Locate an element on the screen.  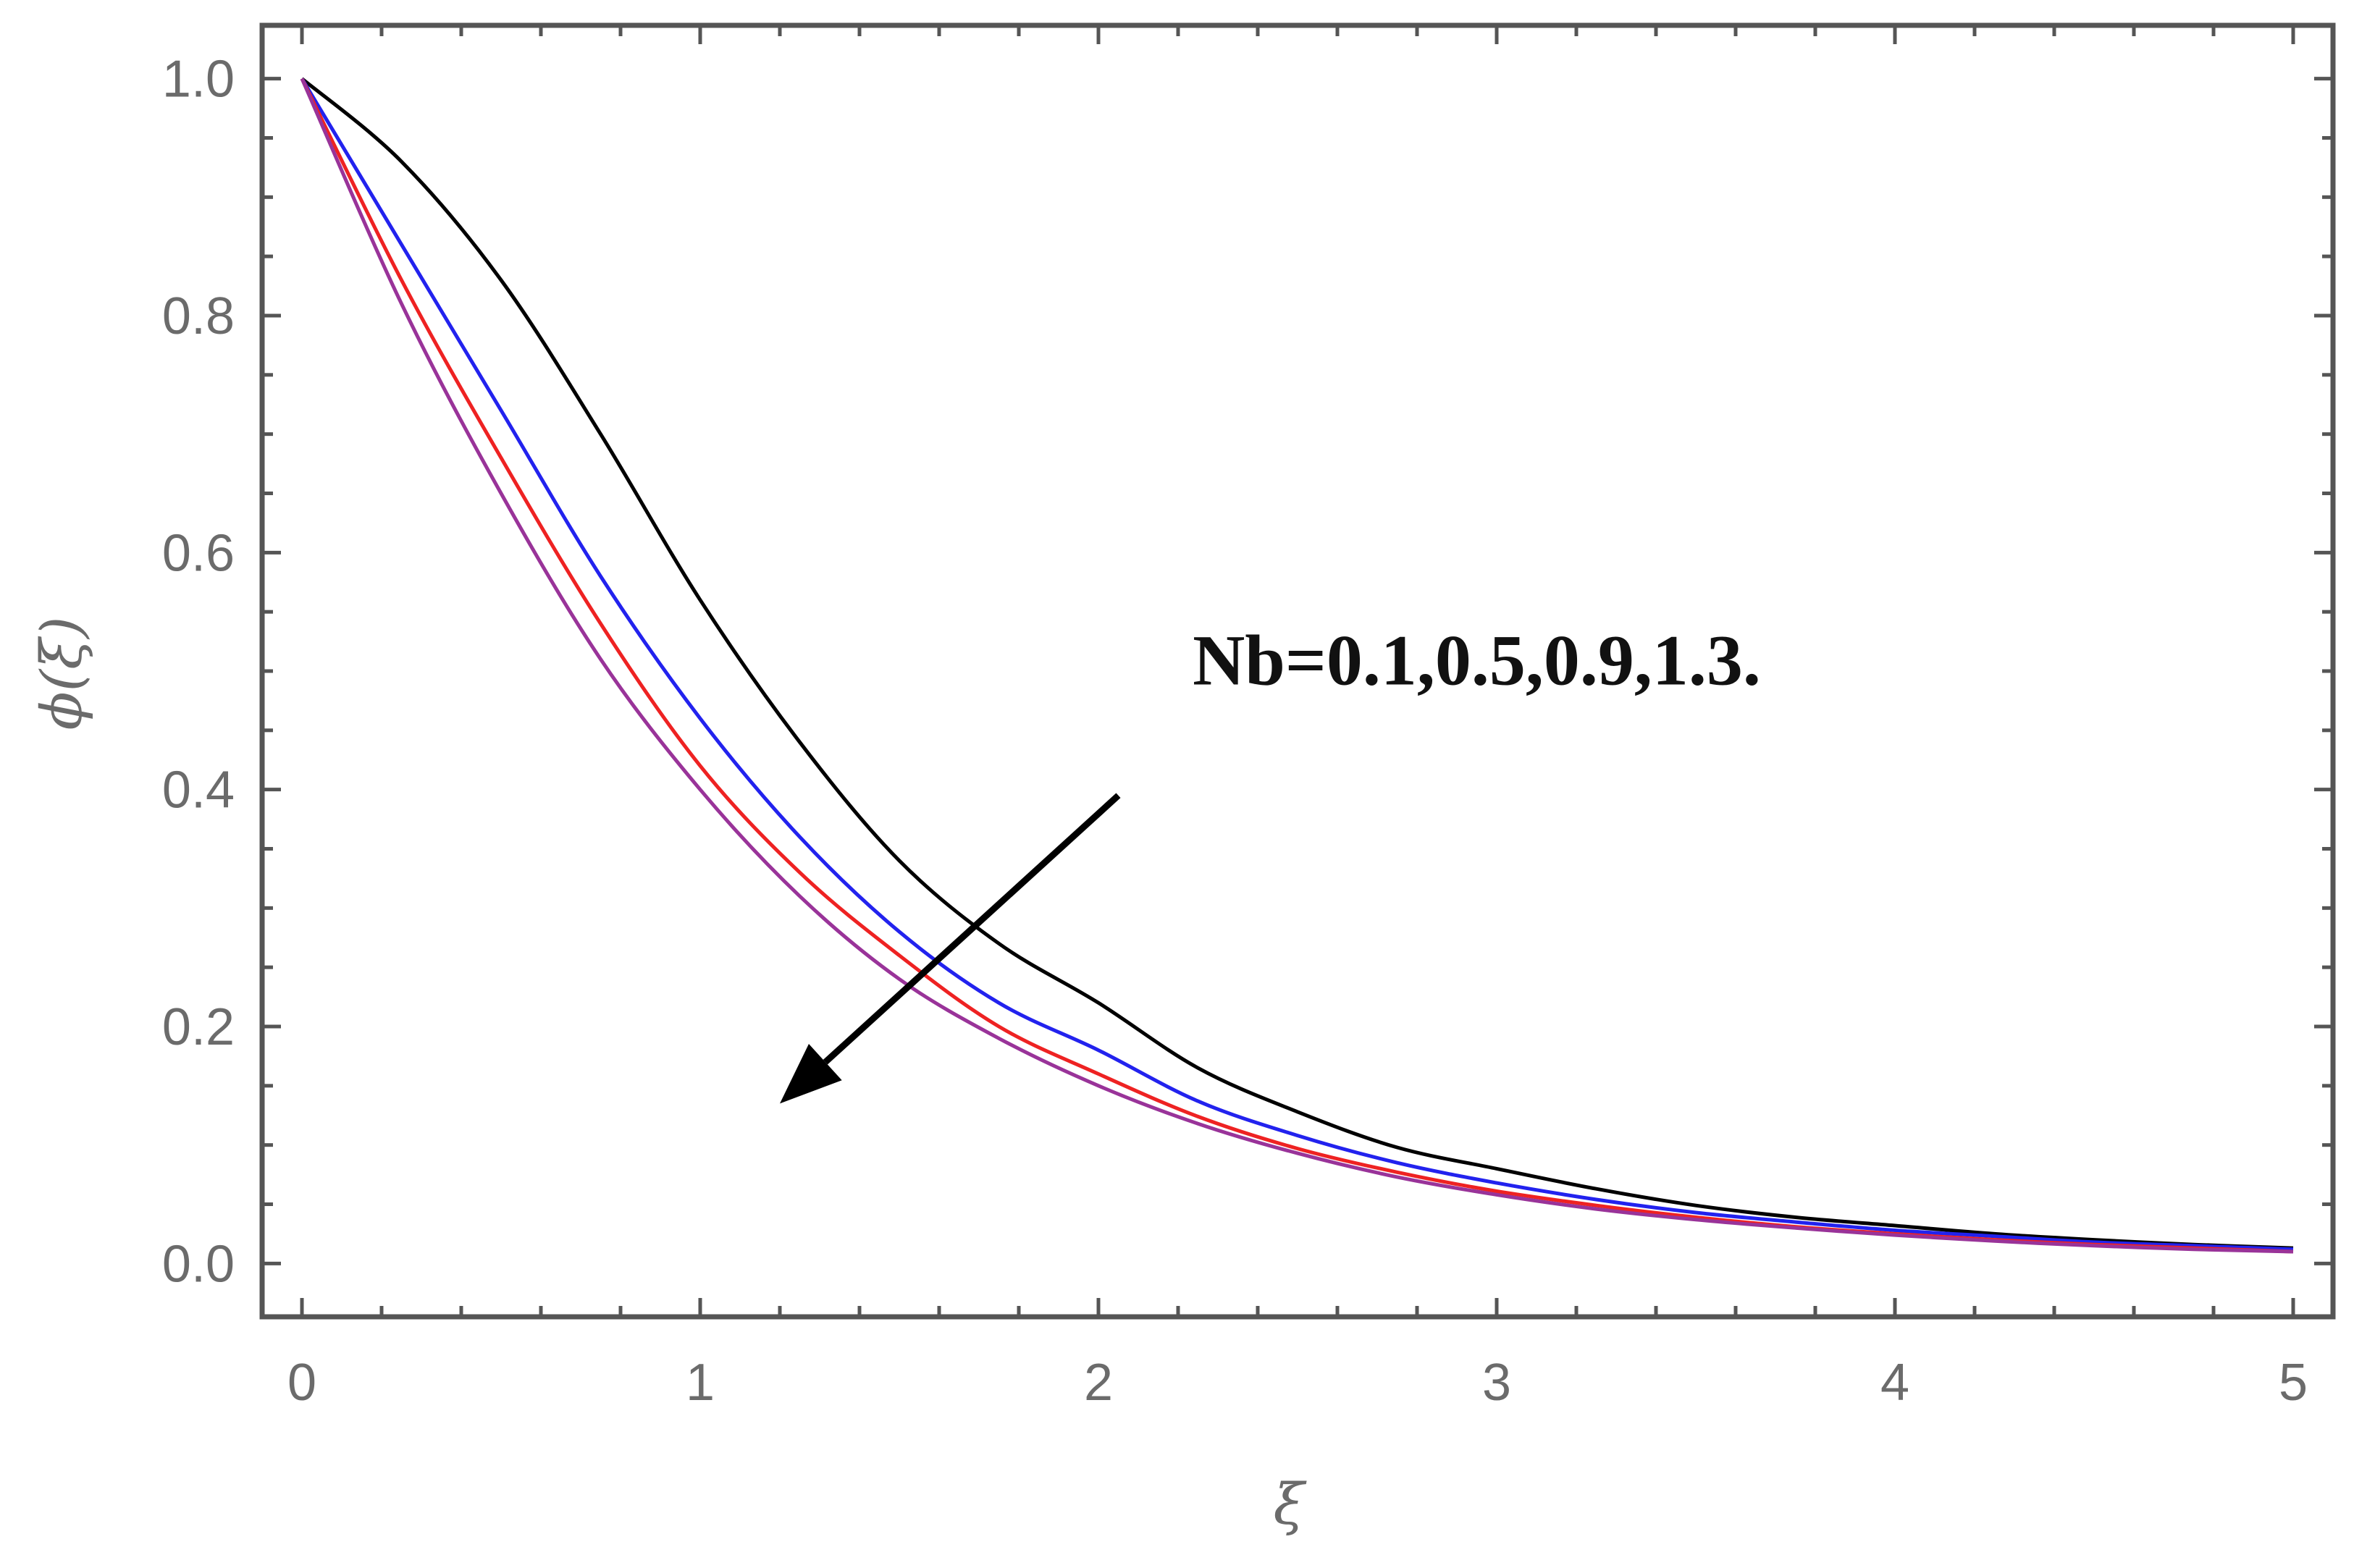
y-tick-label-2: 0.4 is located at coordinates (198, 790).